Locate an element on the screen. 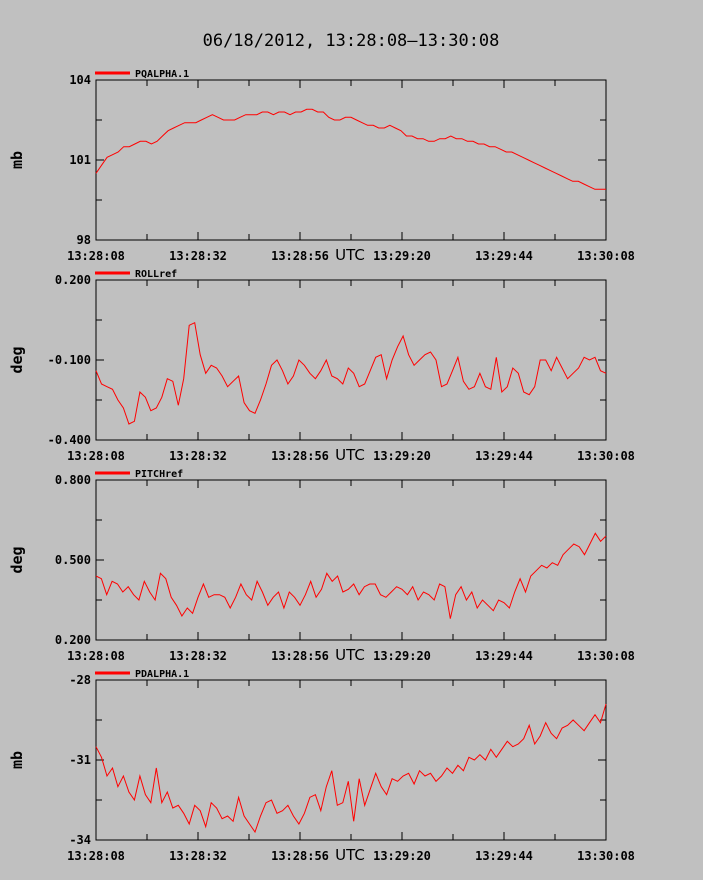  legend-label: ROLLref is located at coordinates (156, 274).